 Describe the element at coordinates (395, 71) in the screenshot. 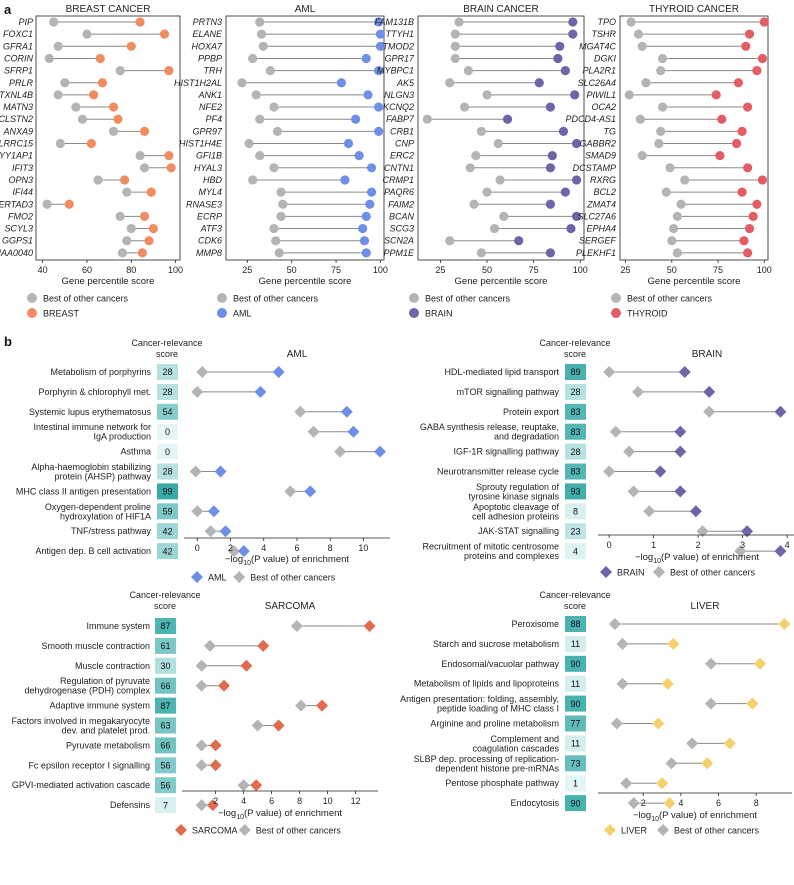

I see `gene-label: MYBPC1` at that location.